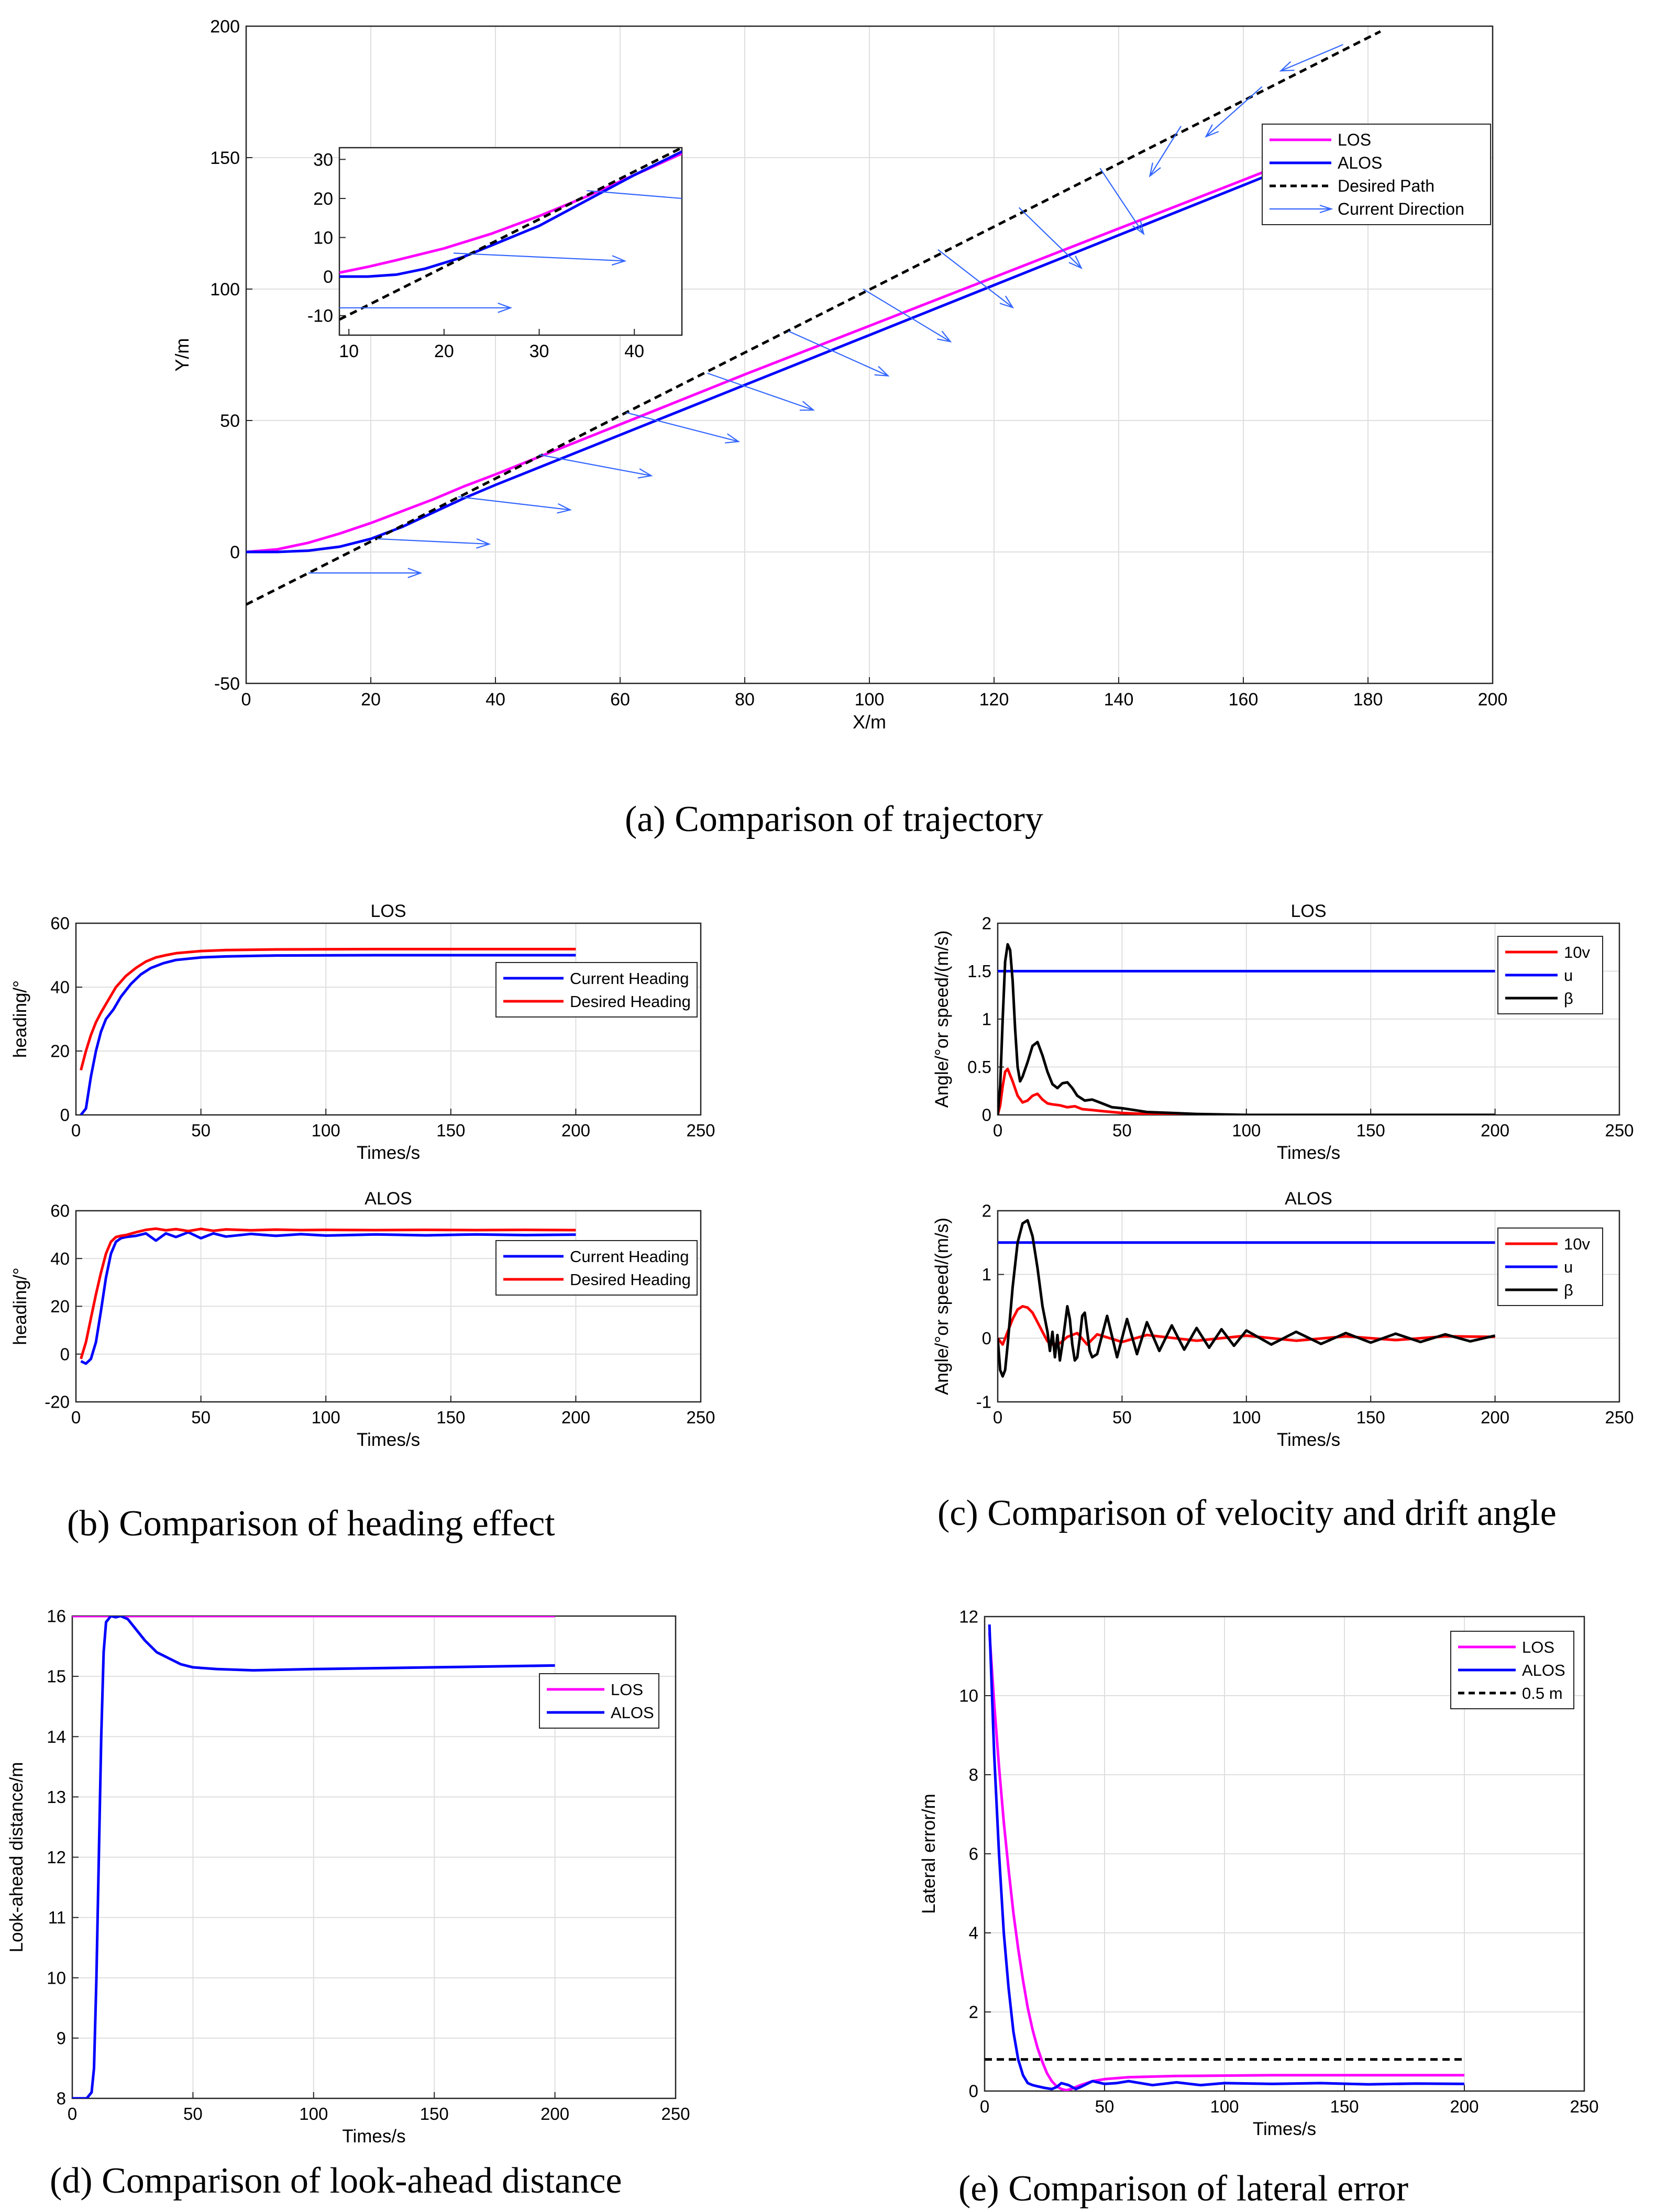 Image resolution: width=1655 pixels, height=2212 pixels. Describe the element at coordinates (62, 2038) in the screenshot. I see `y-tick-label: 9` at that location.